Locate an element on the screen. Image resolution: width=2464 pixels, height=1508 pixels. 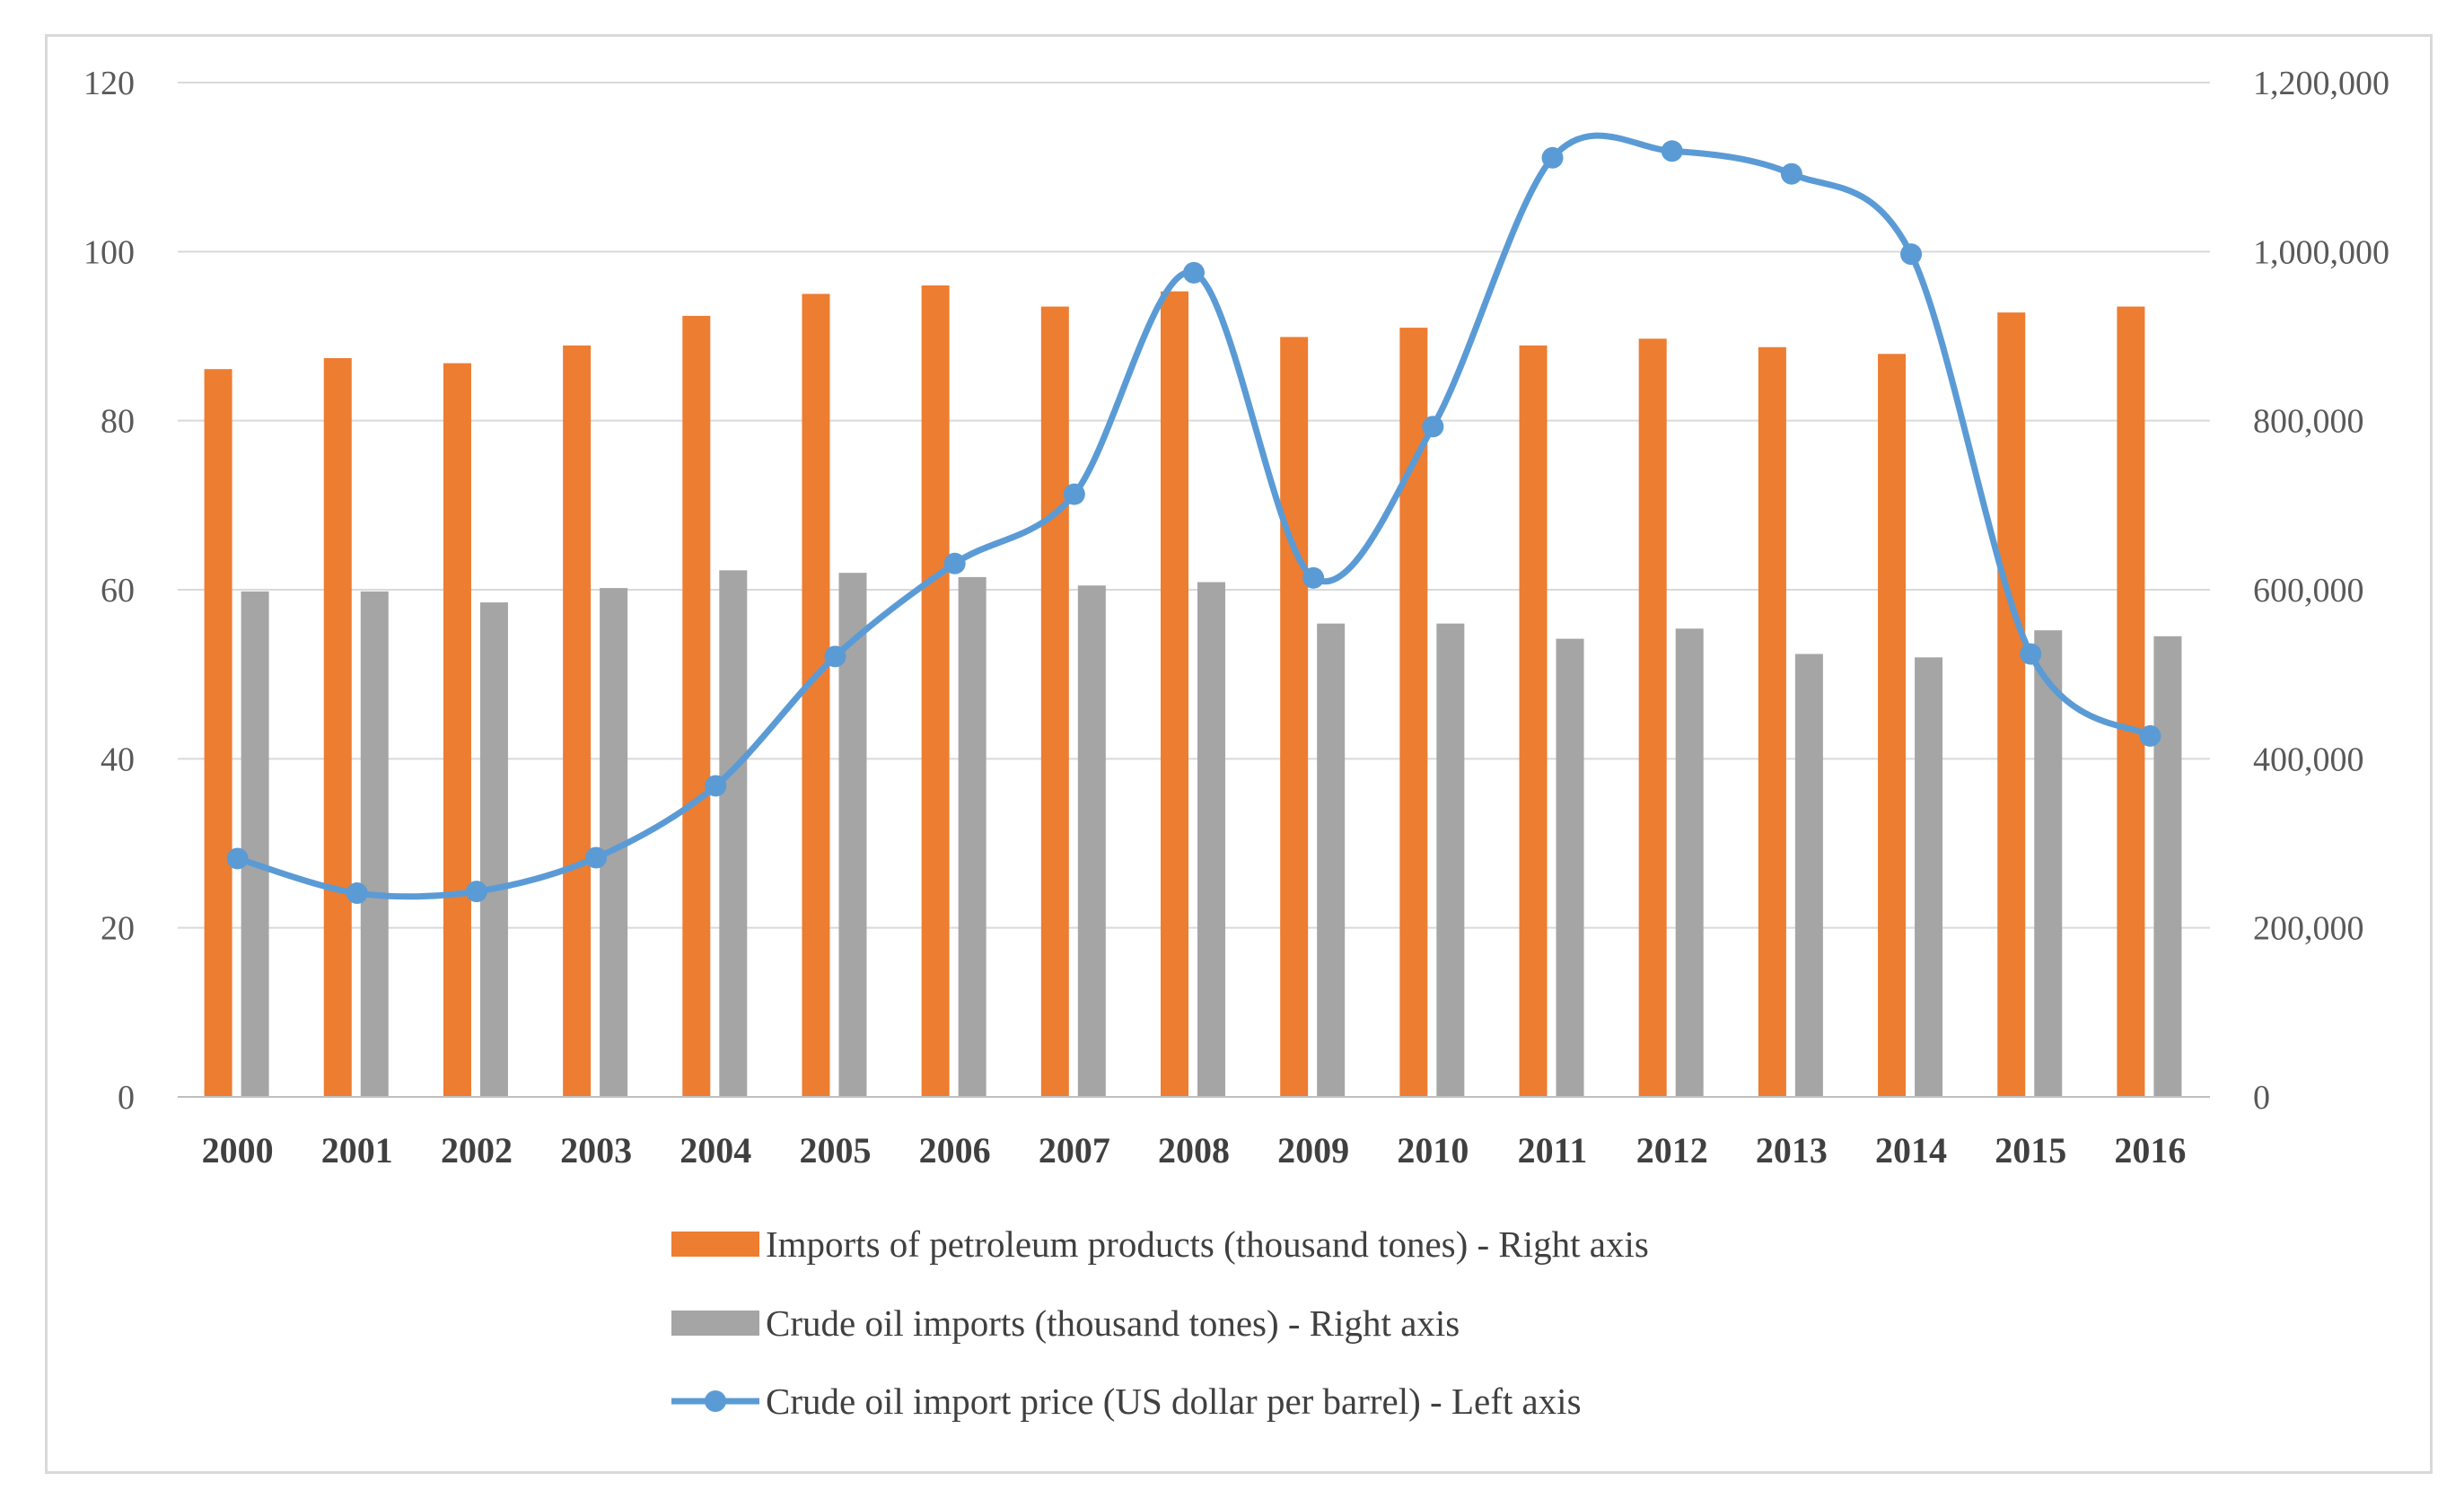
left-axis-tick-label: 60 is located at coordinates (118, 590).